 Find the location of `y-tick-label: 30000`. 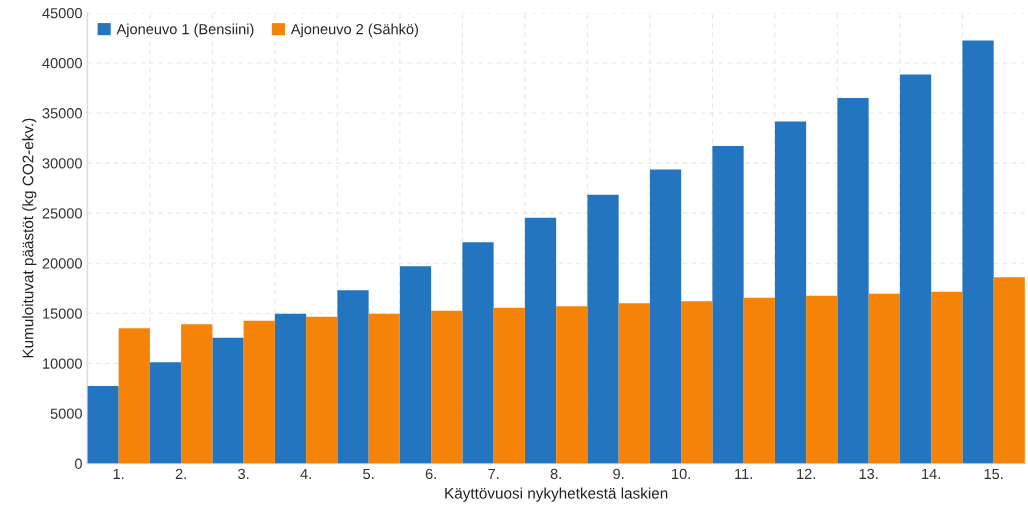

y-tick-label: 30000 is located at coordinates (62, 163).